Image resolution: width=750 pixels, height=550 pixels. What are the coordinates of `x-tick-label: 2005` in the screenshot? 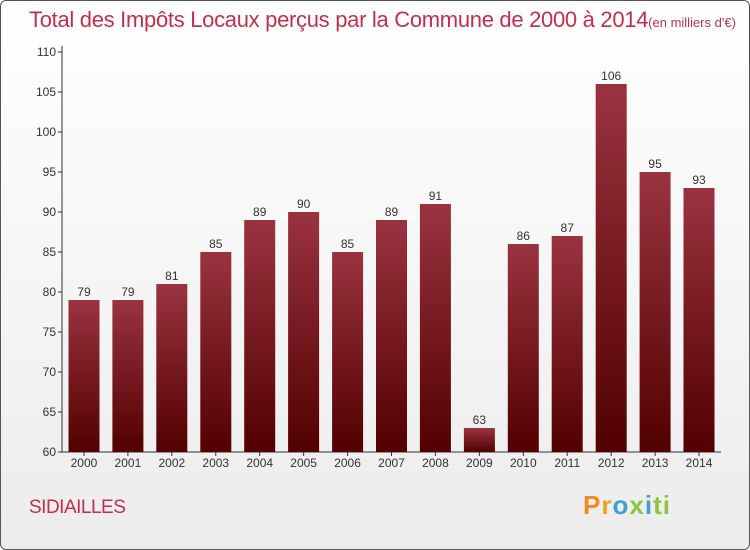 It's located at (303, 463).